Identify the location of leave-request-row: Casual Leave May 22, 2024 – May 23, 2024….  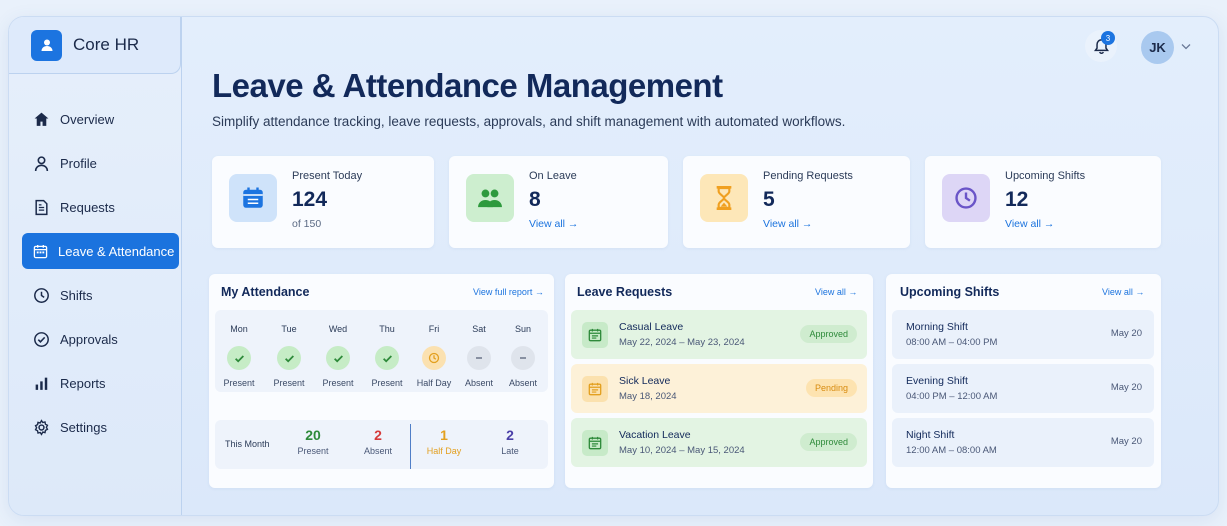
(719, 334).